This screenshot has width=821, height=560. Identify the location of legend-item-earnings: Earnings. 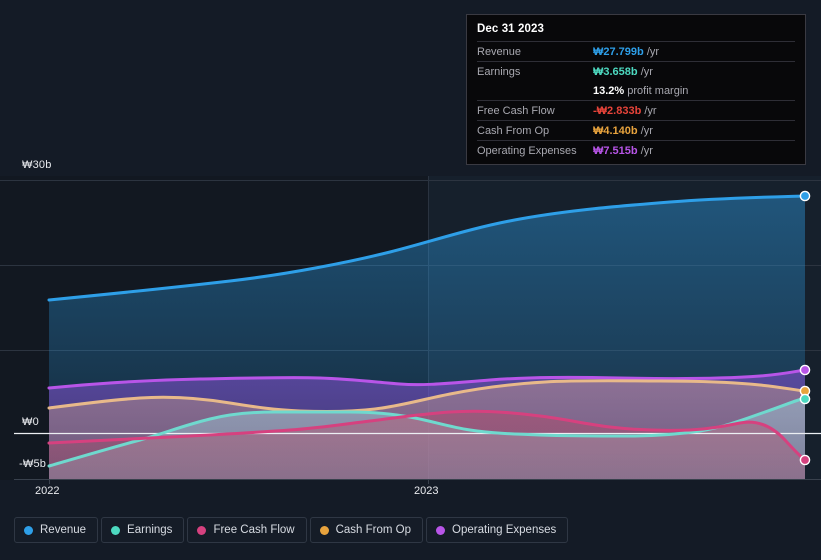
(143, 530).